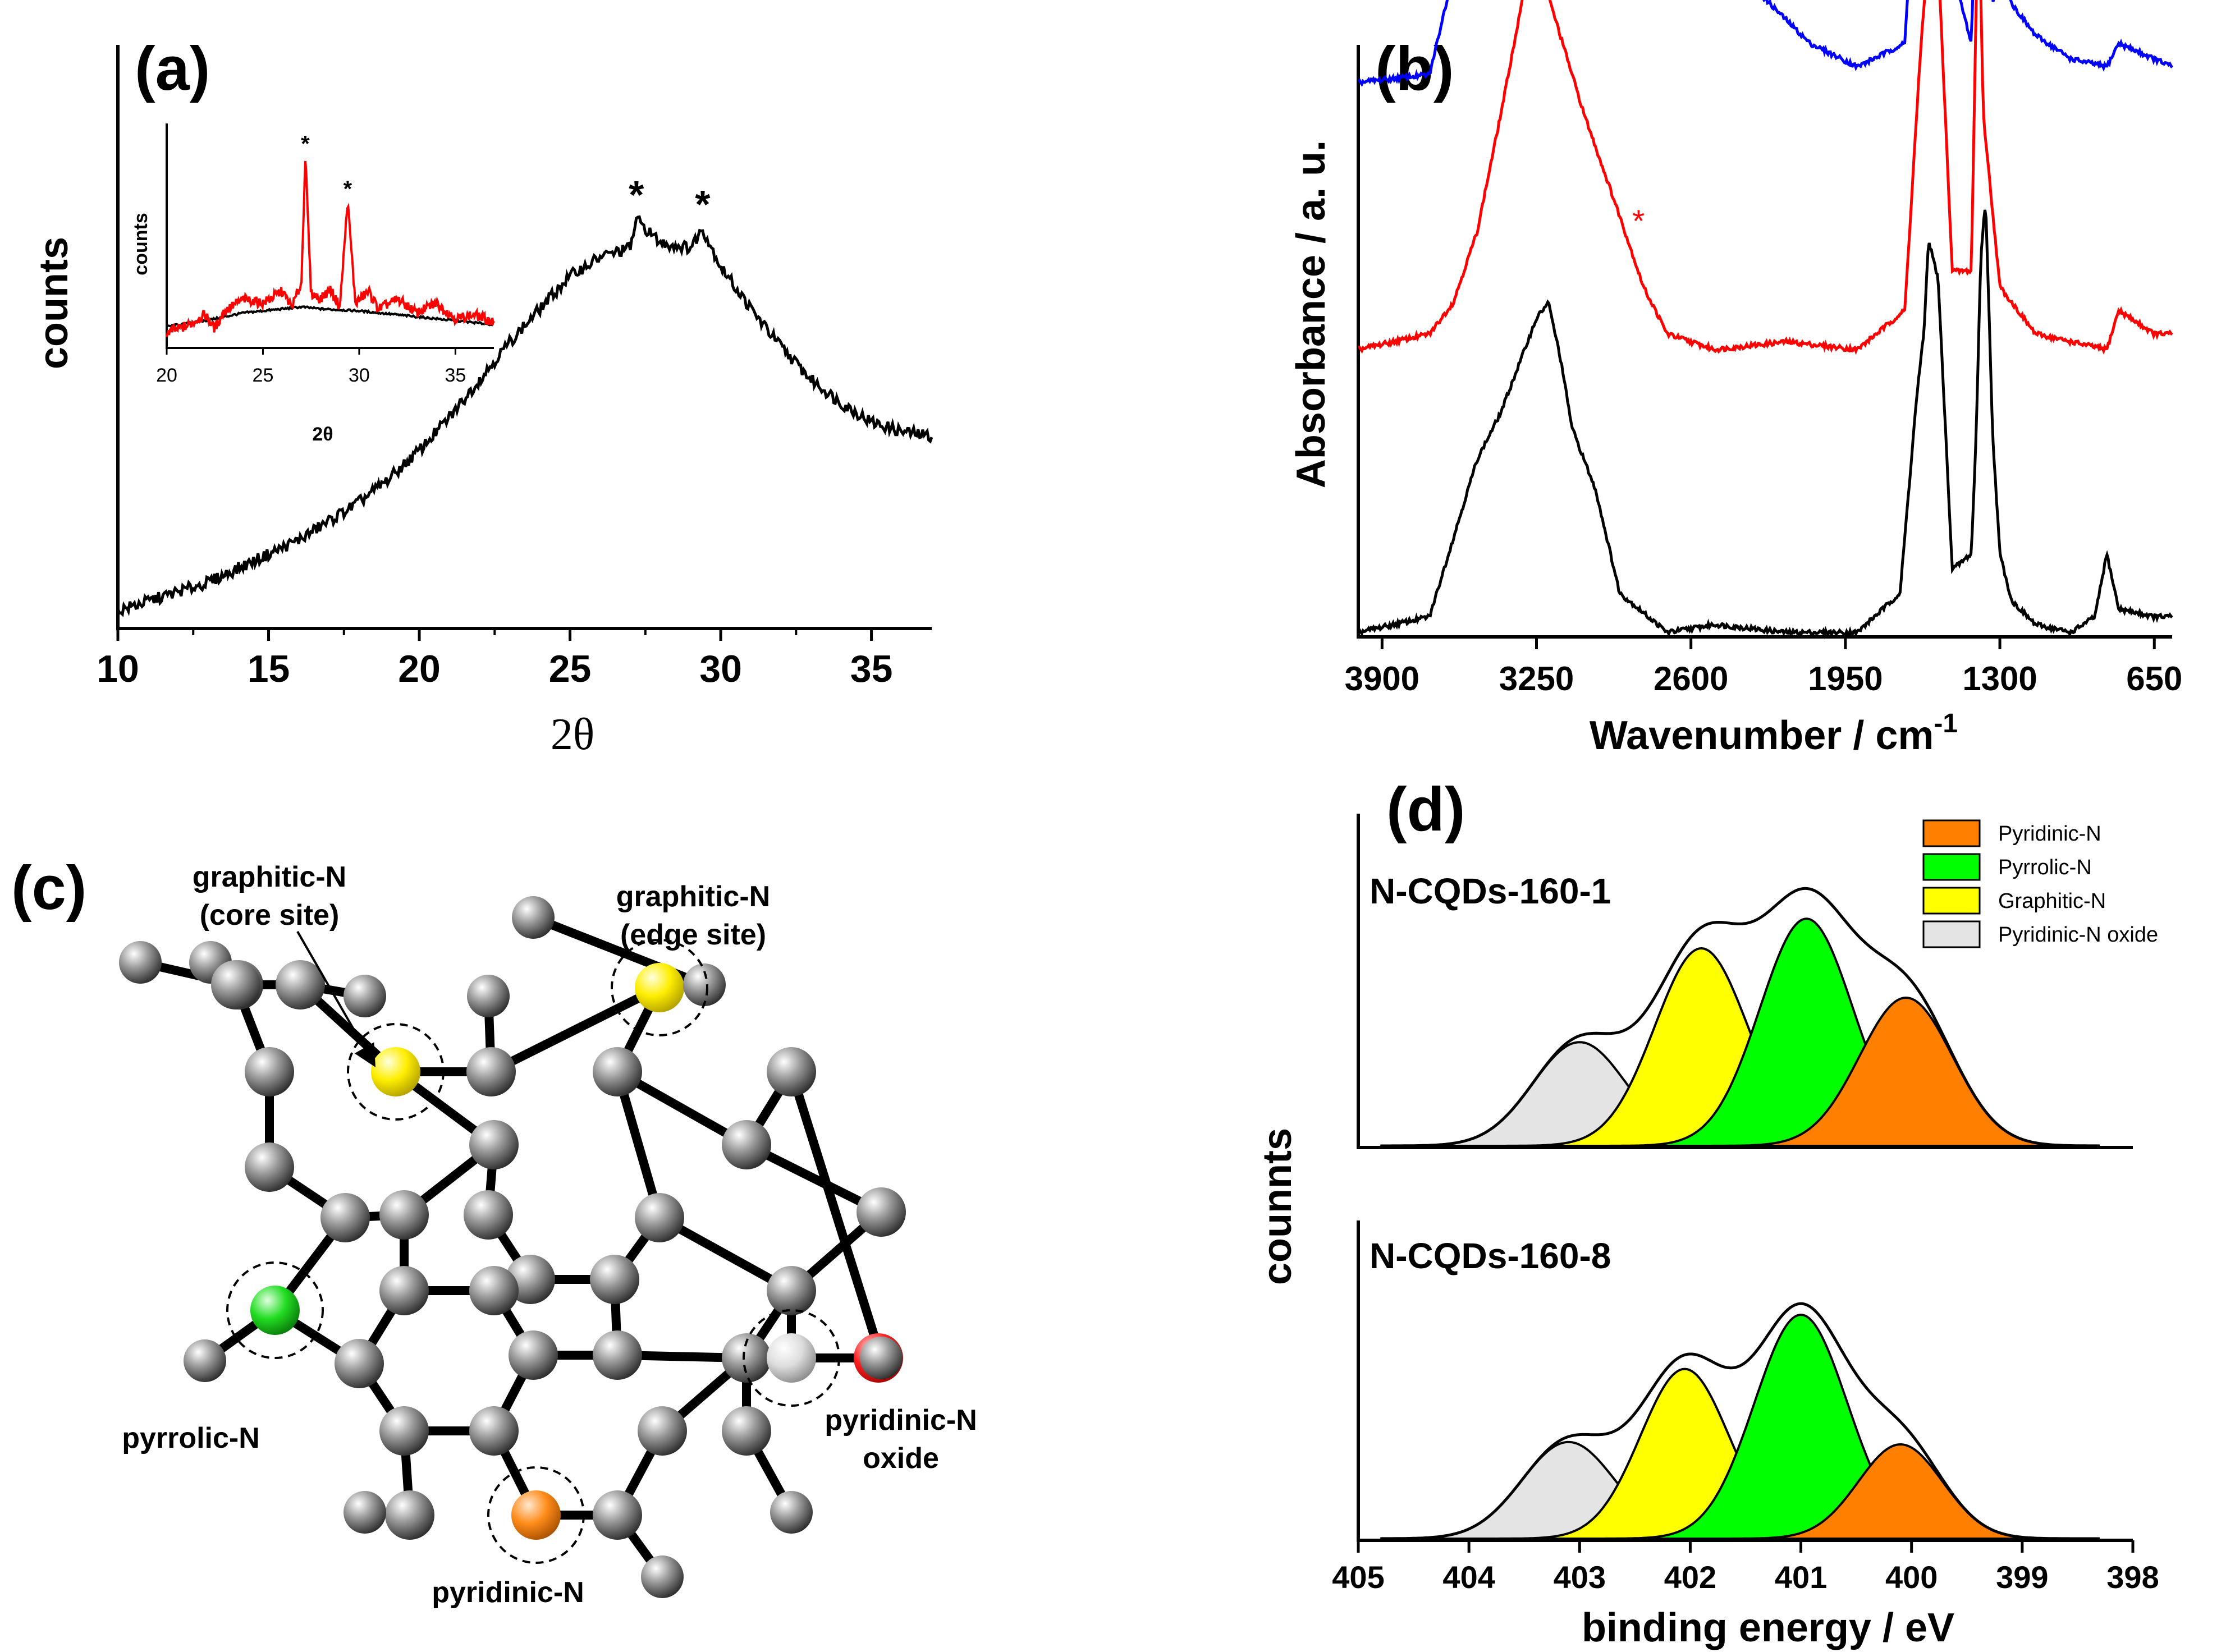 This screenshot has height=1652, width=2235. What do you see at coordinates (2132, 1577) in the screenshot?
I see `panel-d-xtick-label: 398` at bounding box center [2132, 1577].